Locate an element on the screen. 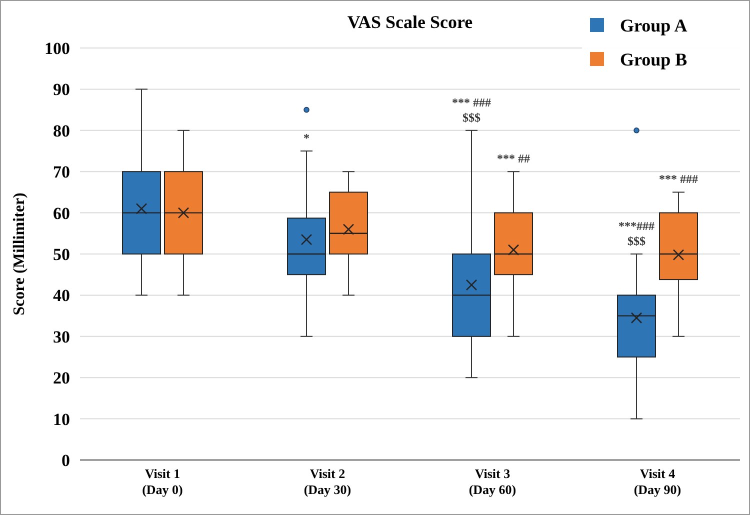  y-tick-label: 90 is located at coordinates (61, 90).